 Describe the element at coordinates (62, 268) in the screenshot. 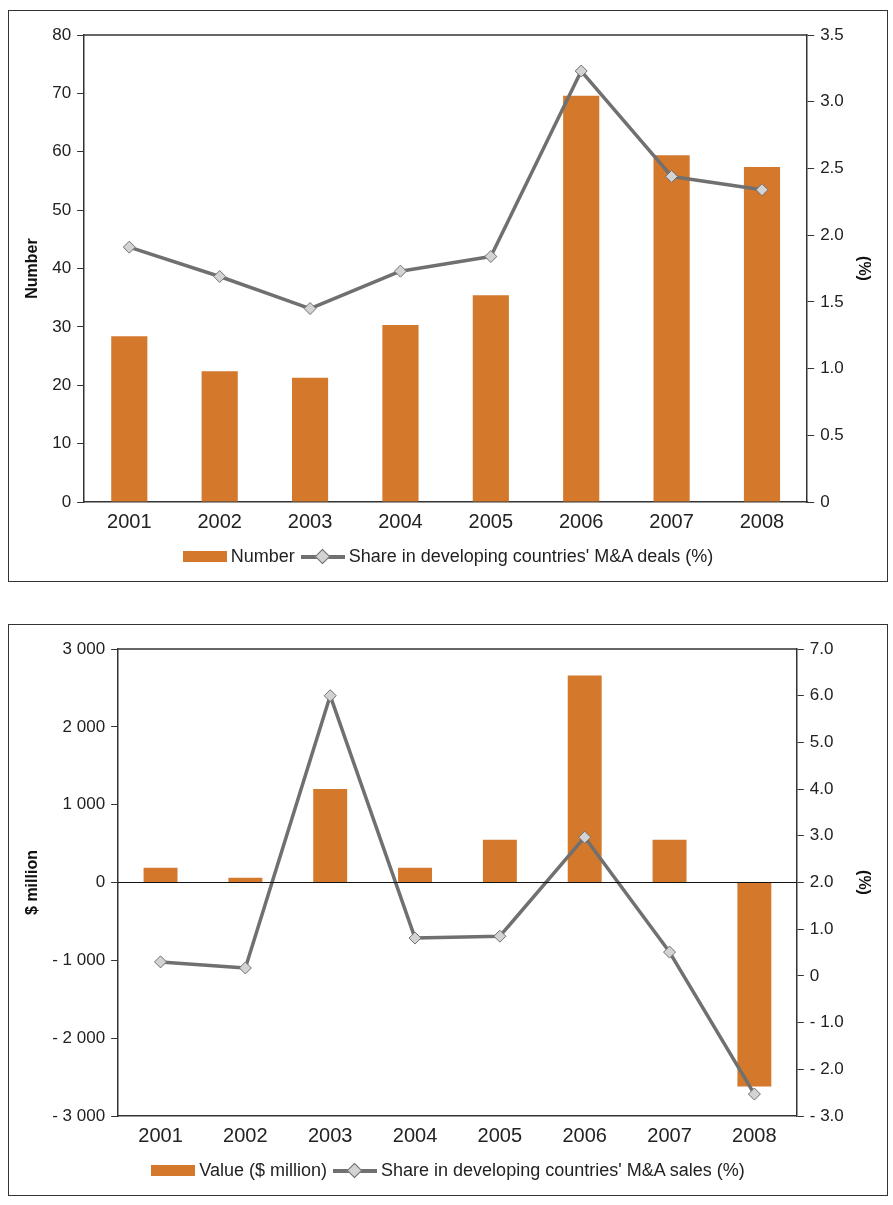

I see `y-tick-label: 40` at that location.